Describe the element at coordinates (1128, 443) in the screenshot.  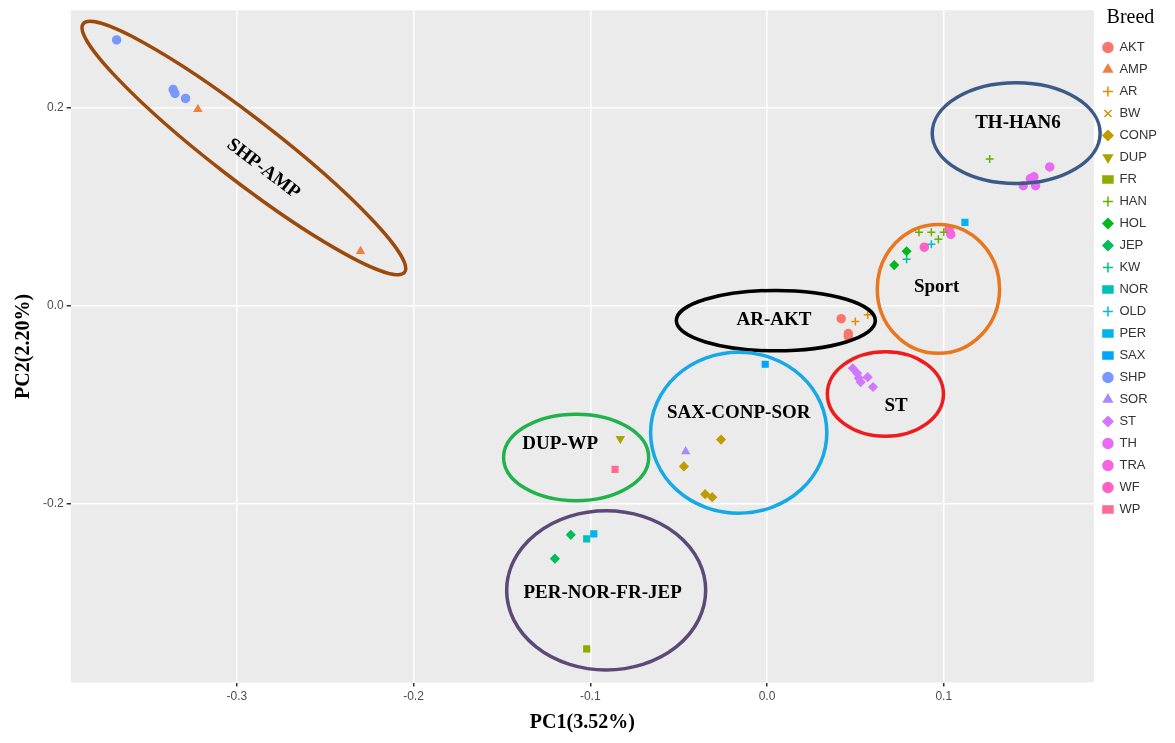
I see `legend-label: TH` at that location.